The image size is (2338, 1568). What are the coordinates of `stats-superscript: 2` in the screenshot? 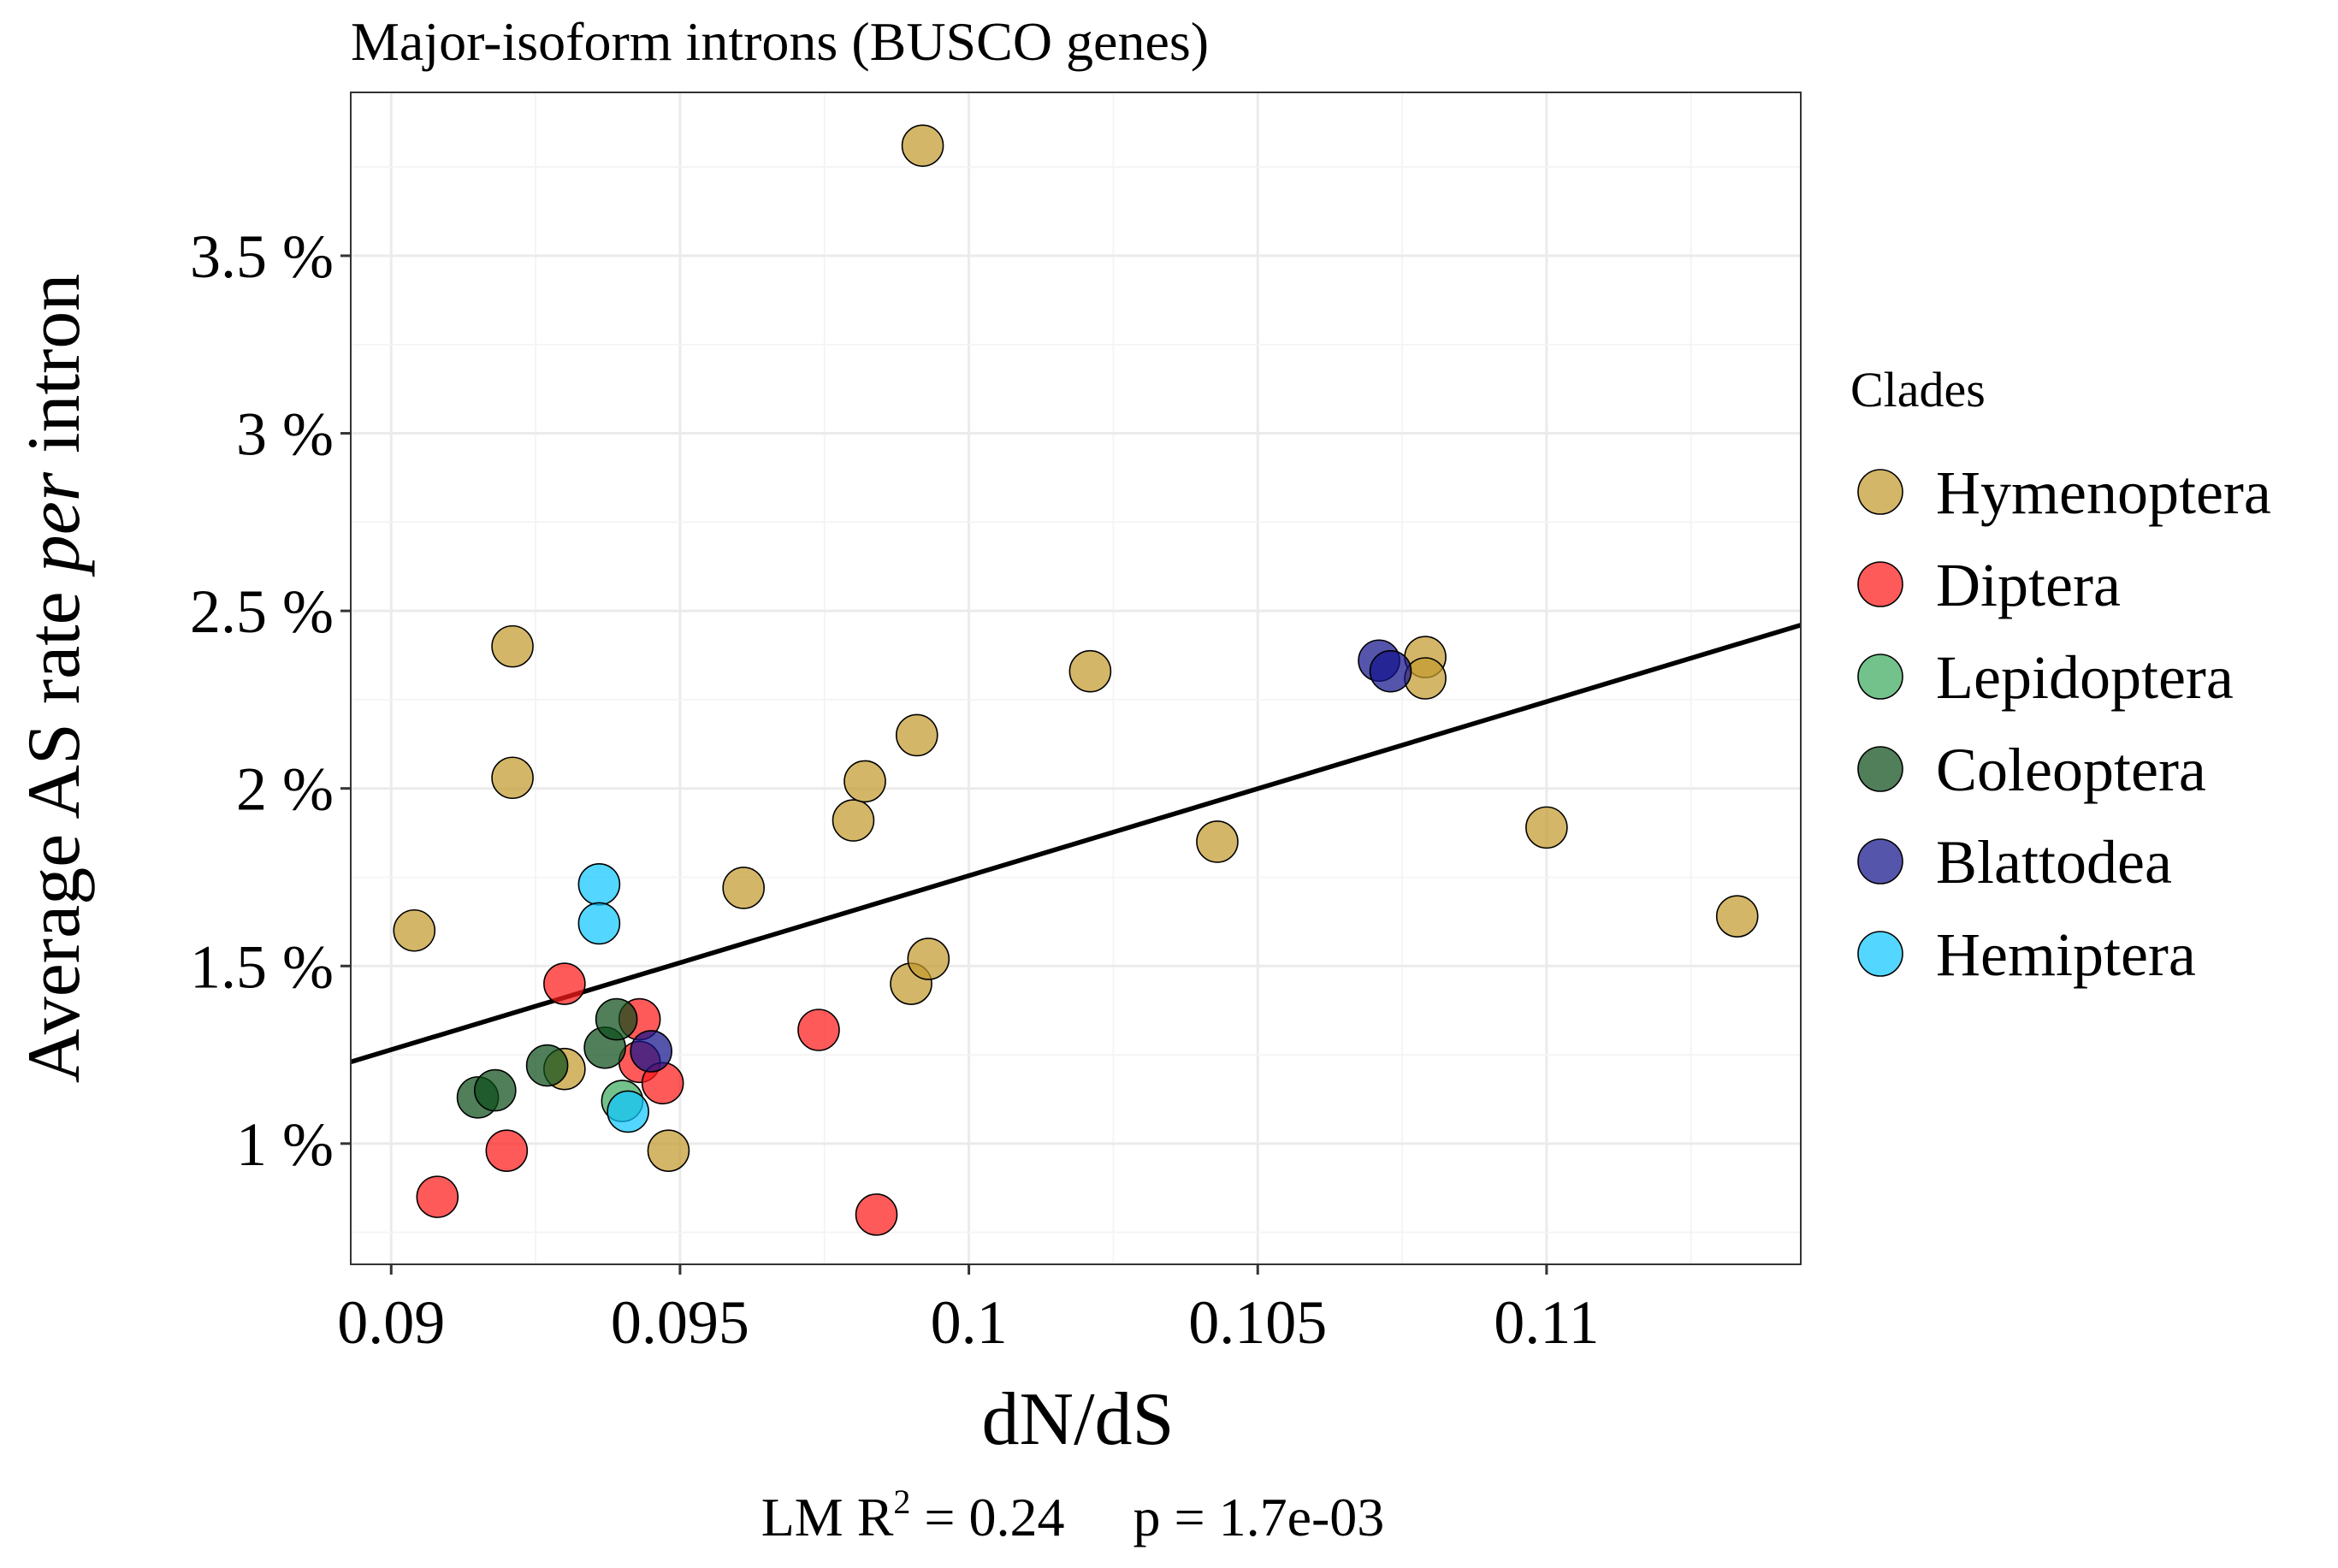 It's located at (901, 1501).